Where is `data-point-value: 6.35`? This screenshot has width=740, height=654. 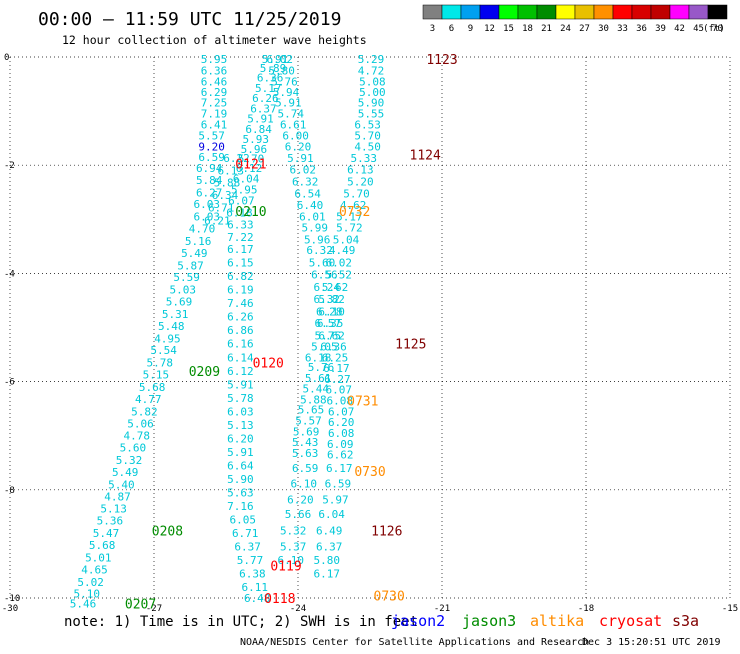
data-point-value: 6.35 is located at coordinates (330, 323).